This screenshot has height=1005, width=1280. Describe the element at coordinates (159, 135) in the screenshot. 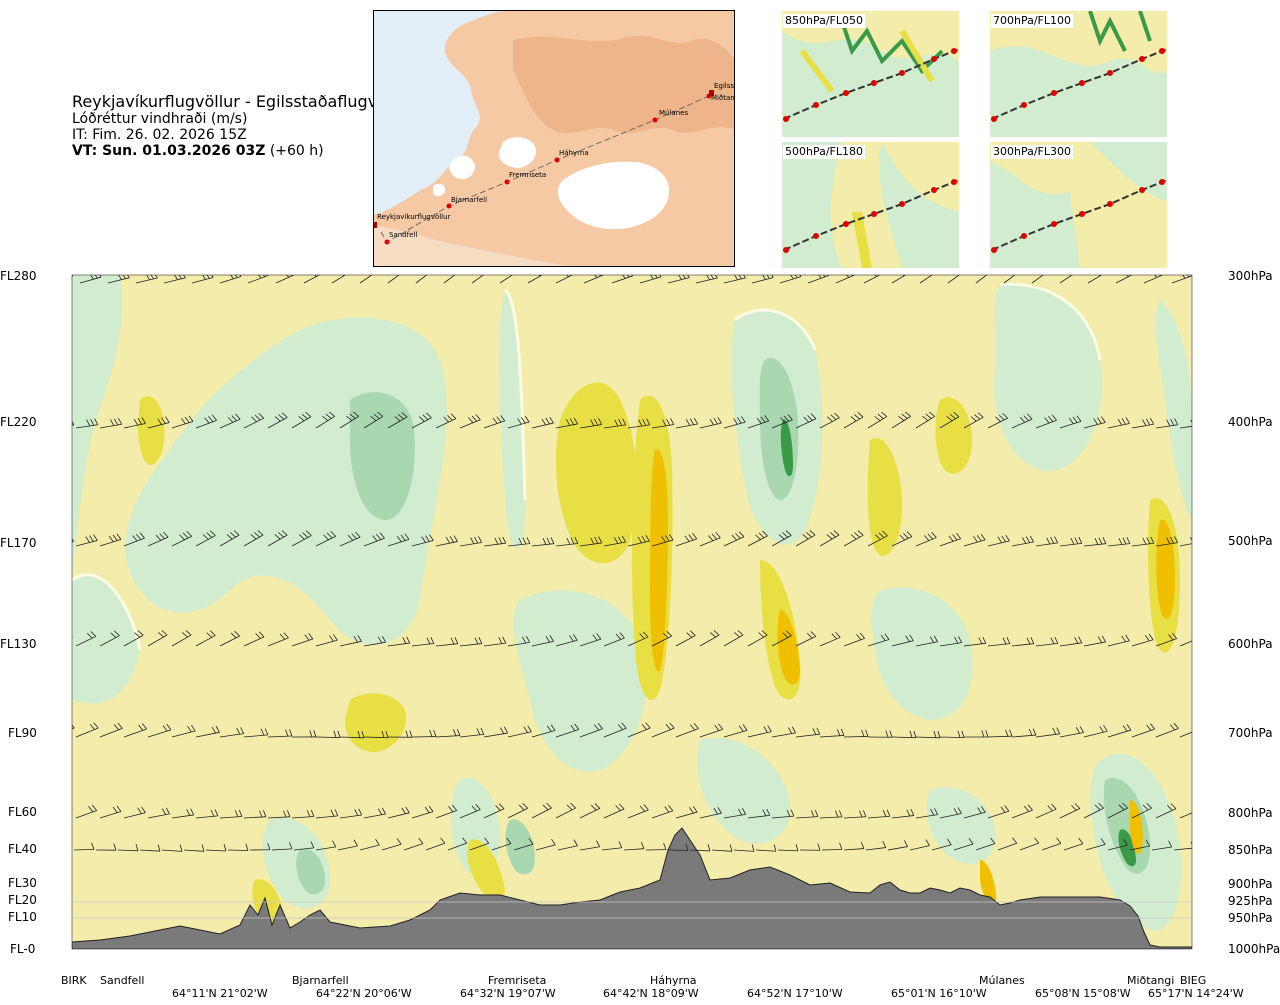

I see `issue-time: IT: Fim. 26. 02. 2026 15Z` at that location.